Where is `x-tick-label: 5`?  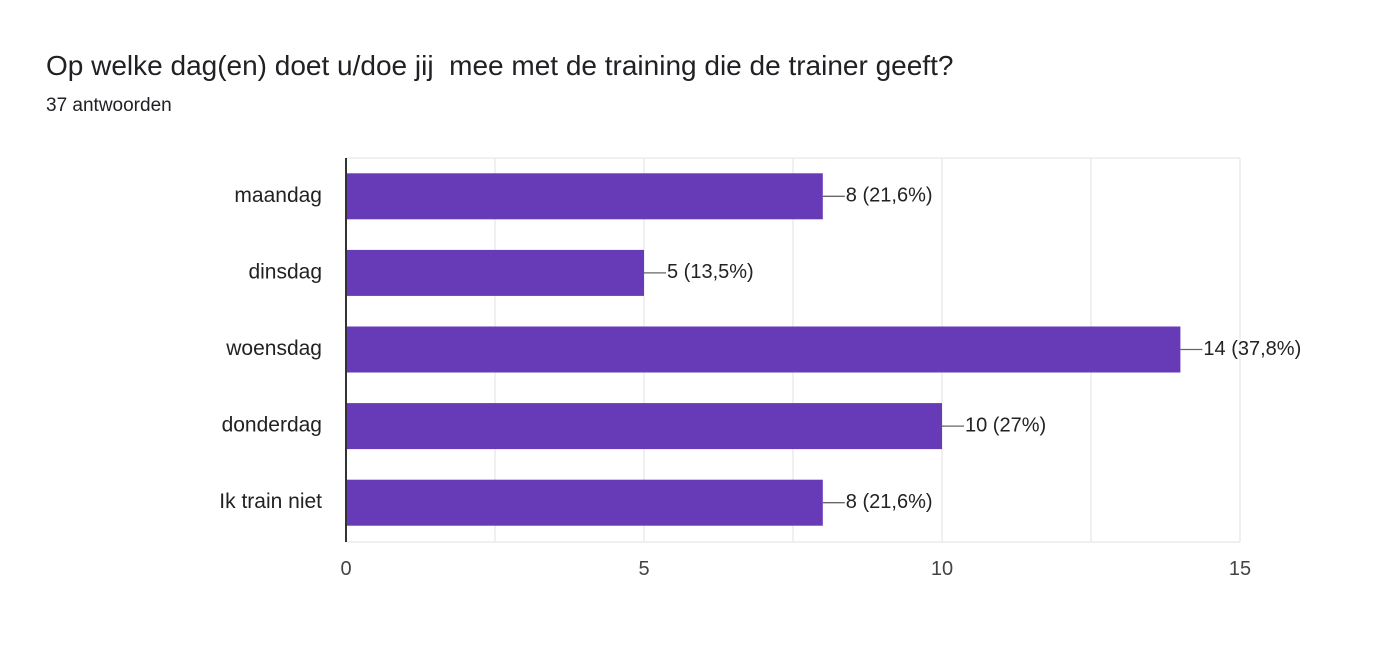 x-tick-label: 5 is located at coordinates (643, 569).